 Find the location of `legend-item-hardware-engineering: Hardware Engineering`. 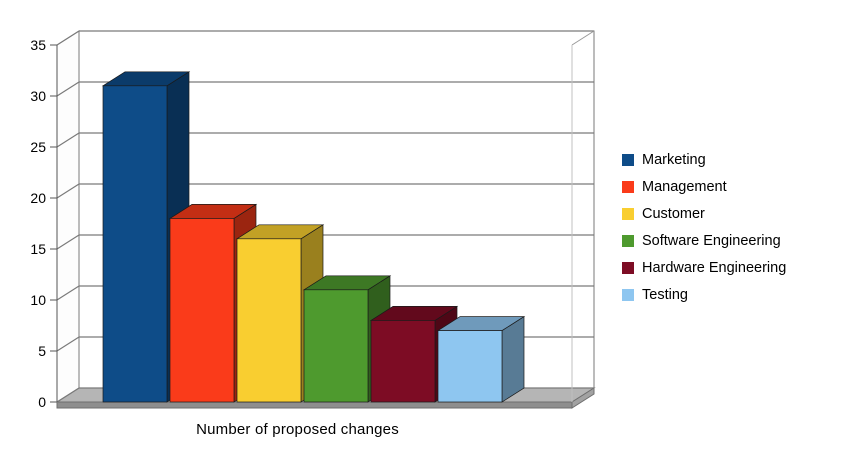

legend-item-hardware-engineering: Hardware Engineering is located at coordinates (704, 267).